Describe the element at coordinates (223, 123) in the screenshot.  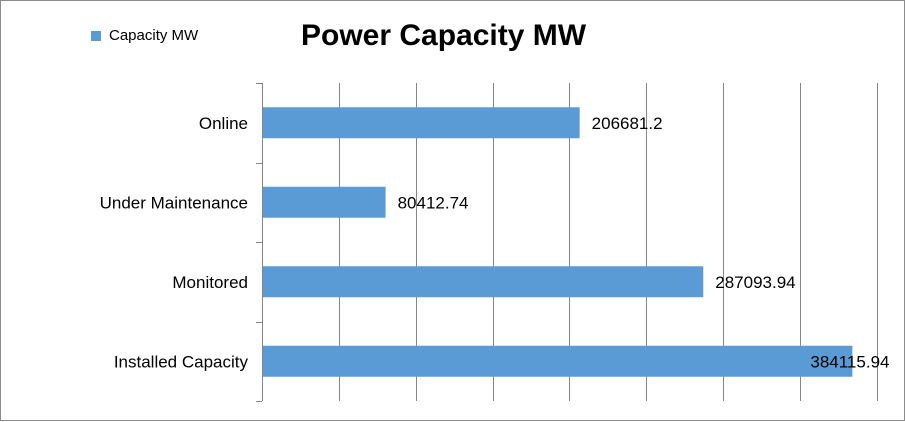
I see `category-label: Online` at that location.